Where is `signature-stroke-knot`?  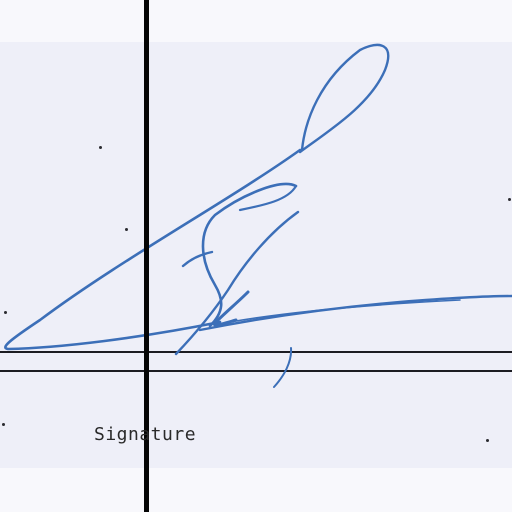 signature-stroke-knot is located at coordinates (231, 308).